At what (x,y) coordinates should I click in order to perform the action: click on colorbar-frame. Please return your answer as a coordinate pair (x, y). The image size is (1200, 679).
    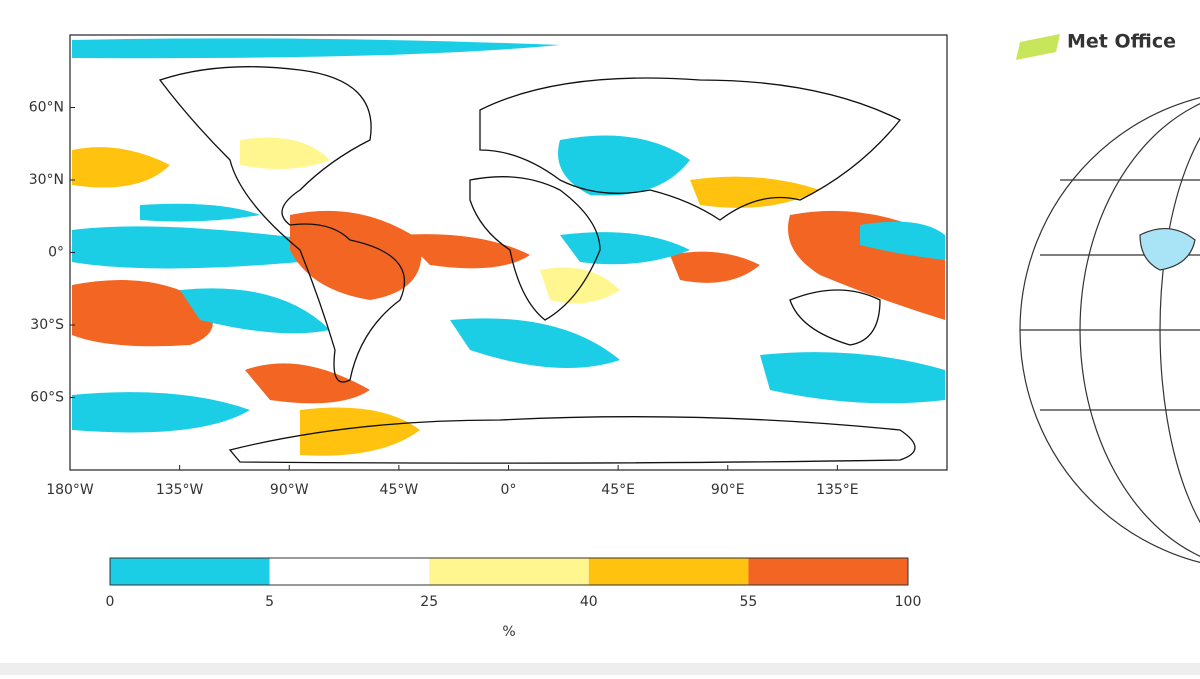
    Looking at the image, I should click on (509, 571).